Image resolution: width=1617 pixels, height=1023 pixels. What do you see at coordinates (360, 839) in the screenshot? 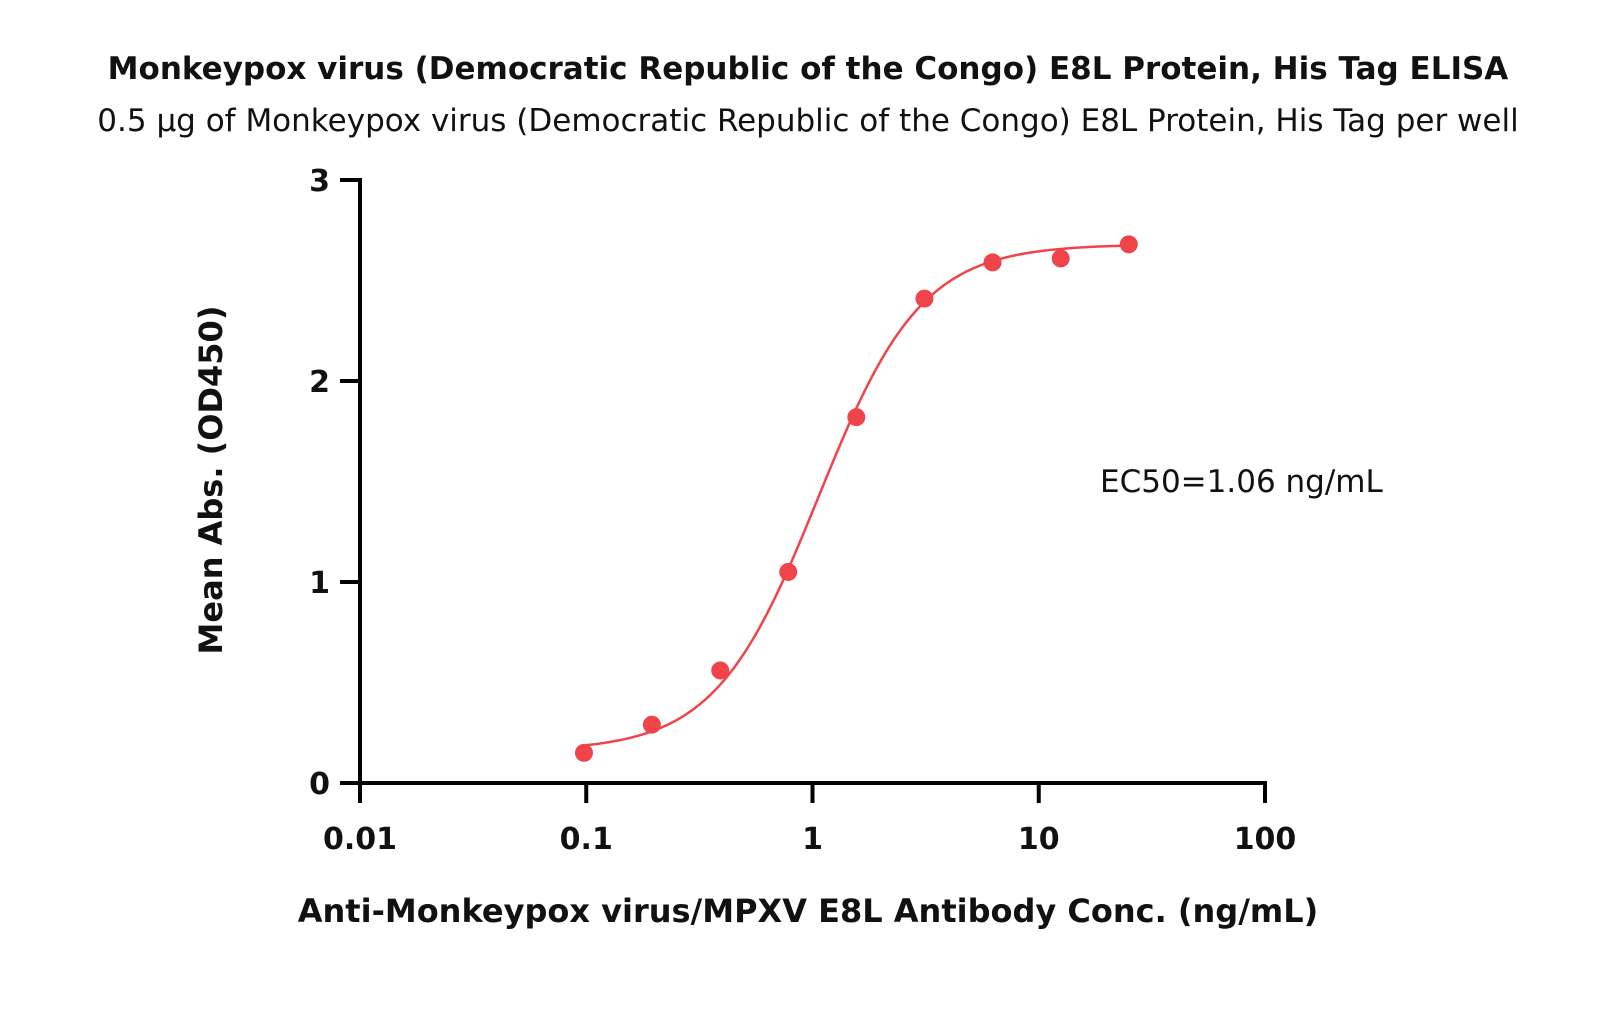
I see `x-tick-label: 0.01` at bounding box center [360, 839].